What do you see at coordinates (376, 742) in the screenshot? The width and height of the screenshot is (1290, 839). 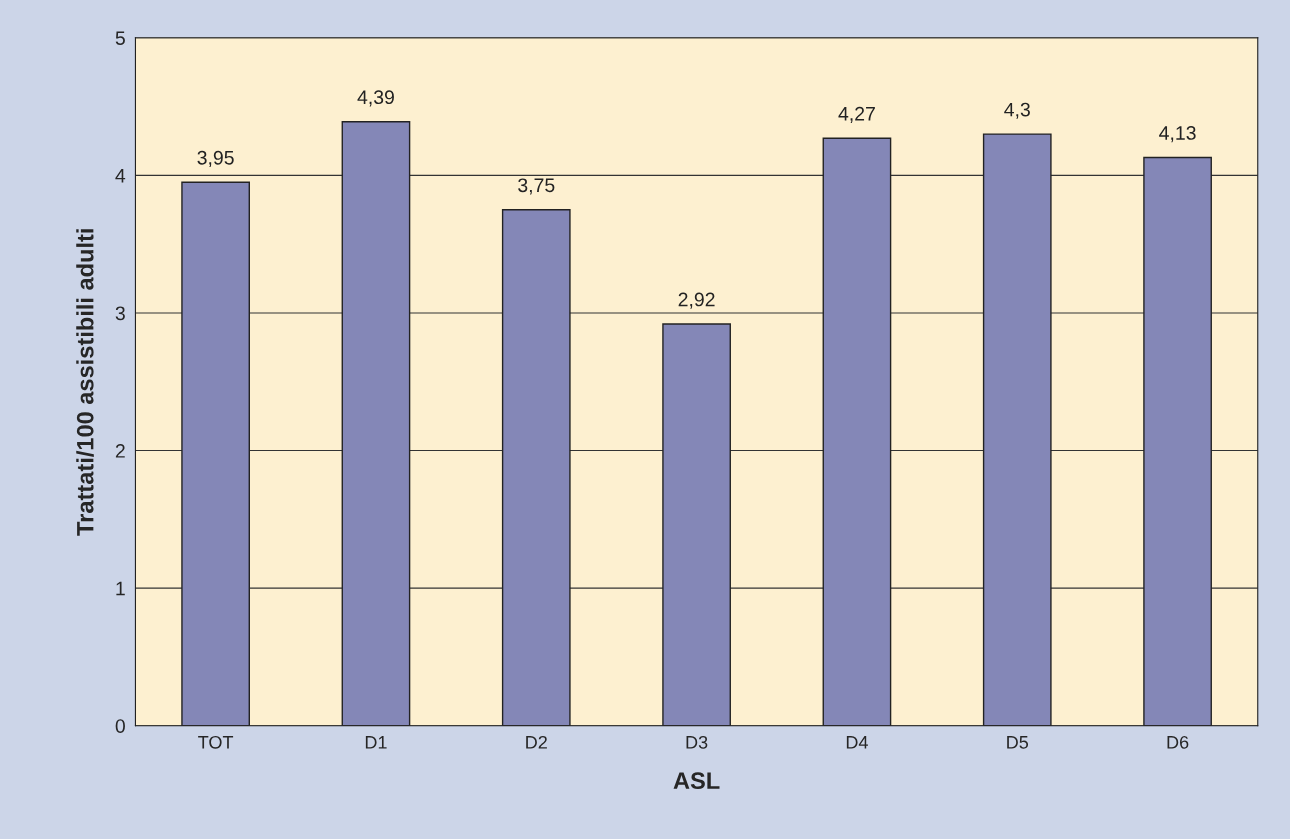 I see `x-tick-label: D1` at bounding box center [376, 742].